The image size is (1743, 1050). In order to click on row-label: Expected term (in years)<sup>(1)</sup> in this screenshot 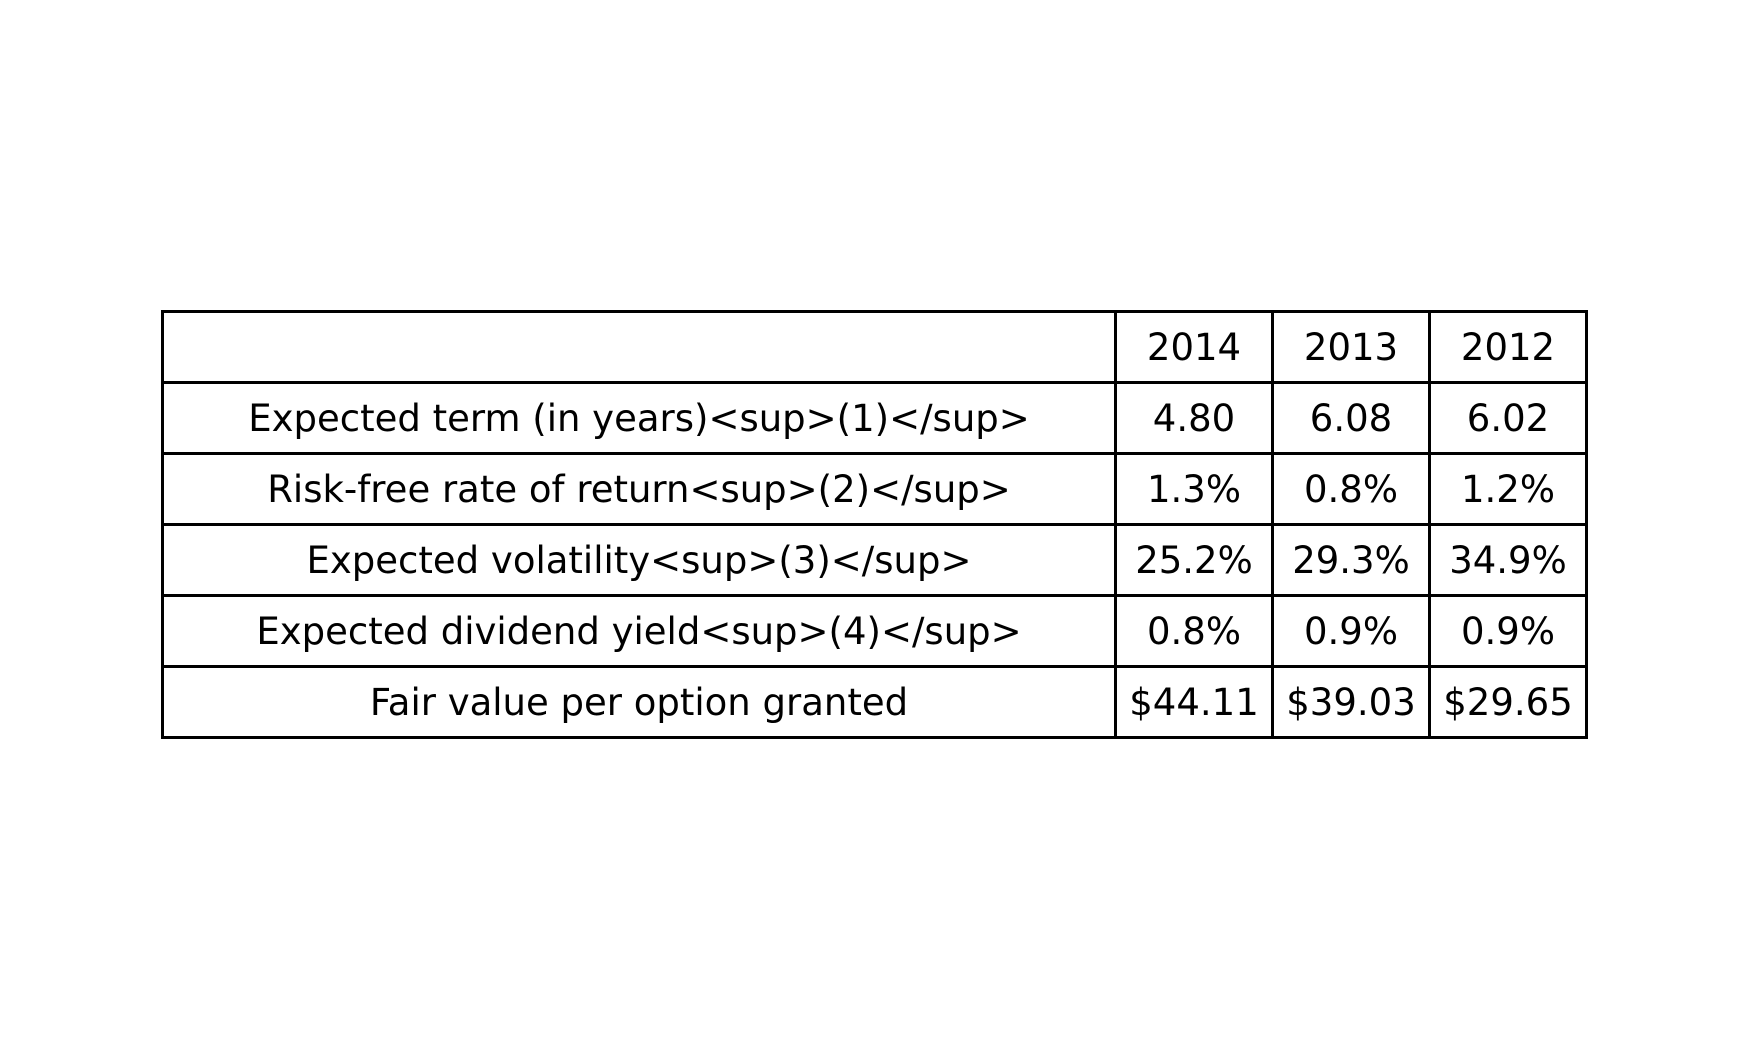, I will do `click(639, 418)`.